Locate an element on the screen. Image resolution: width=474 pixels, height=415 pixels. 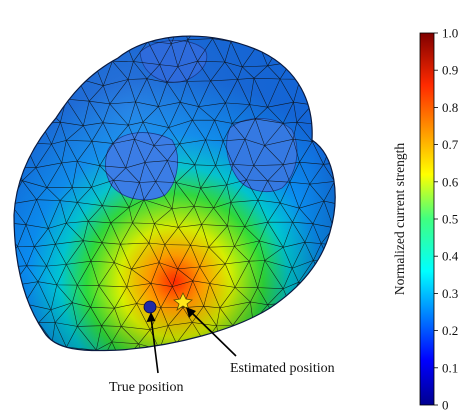
colorbar-tick-label: 0.8 is located at coordinates (450, 107).